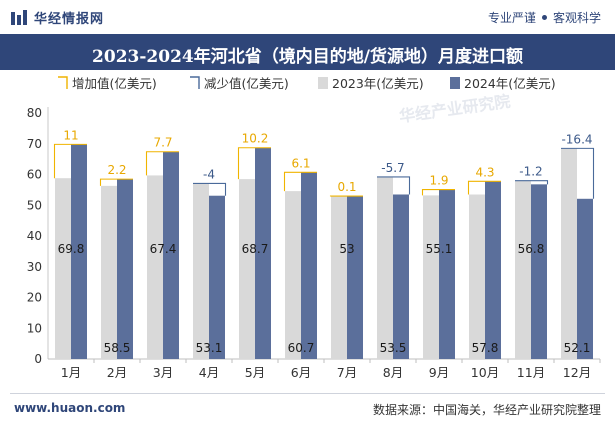 This screenshot has height=427, width=615. Describe the element at coordinates (307, 57) in the screenshot. I see `chart-title: 2023-2024年河北省（境内目的地/货源地）月度进口额` at that location.